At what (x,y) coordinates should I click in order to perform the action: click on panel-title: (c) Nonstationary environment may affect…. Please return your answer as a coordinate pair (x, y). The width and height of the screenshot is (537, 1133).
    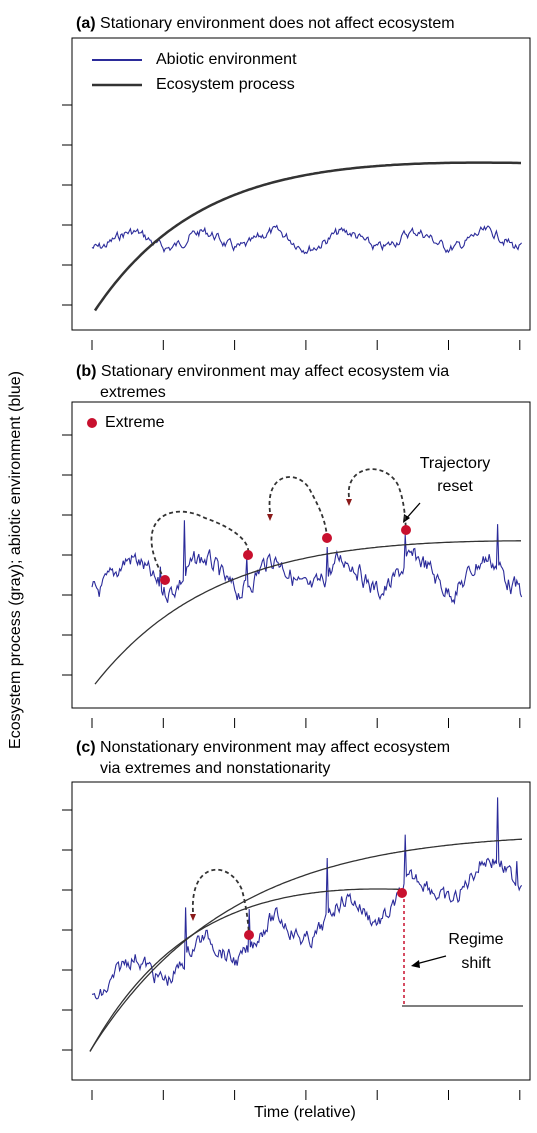
    Looking at the image, I should click on (263, 747).